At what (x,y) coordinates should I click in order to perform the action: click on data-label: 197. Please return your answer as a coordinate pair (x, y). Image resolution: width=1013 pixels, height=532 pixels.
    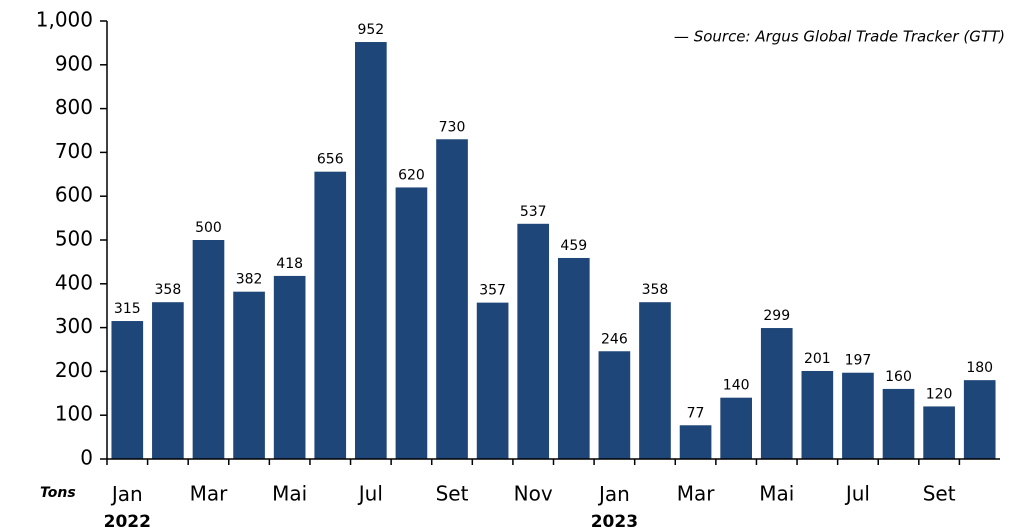
    Looking at the image, I should click on (858, 361).